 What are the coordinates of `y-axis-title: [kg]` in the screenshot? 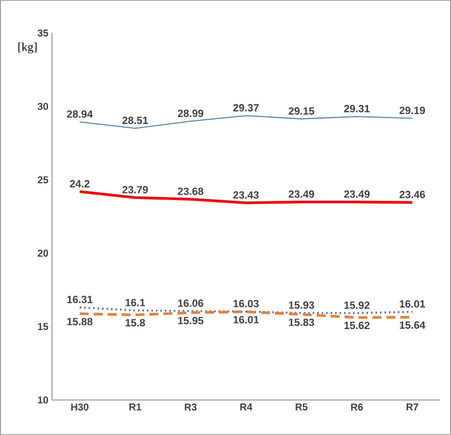 It's located at (27, 48).